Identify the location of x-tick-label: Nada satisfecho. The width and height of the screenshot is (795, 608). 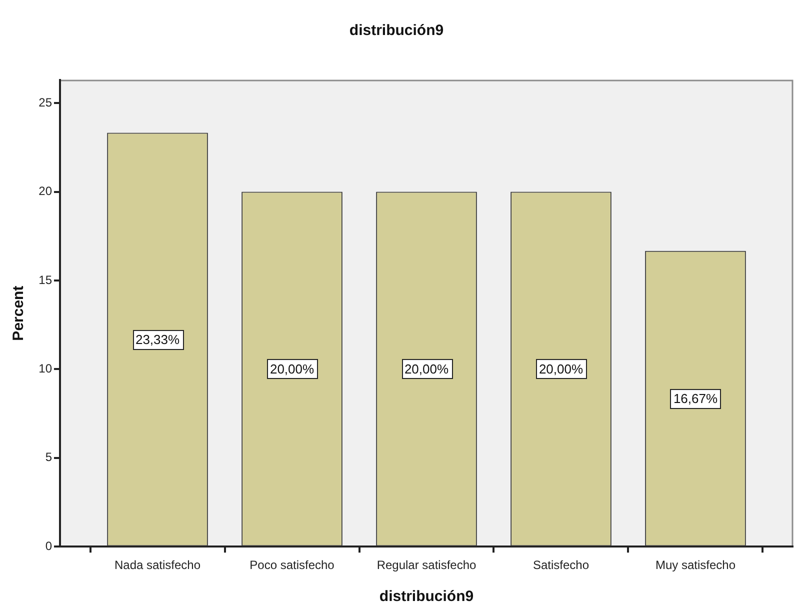
(157, 565).